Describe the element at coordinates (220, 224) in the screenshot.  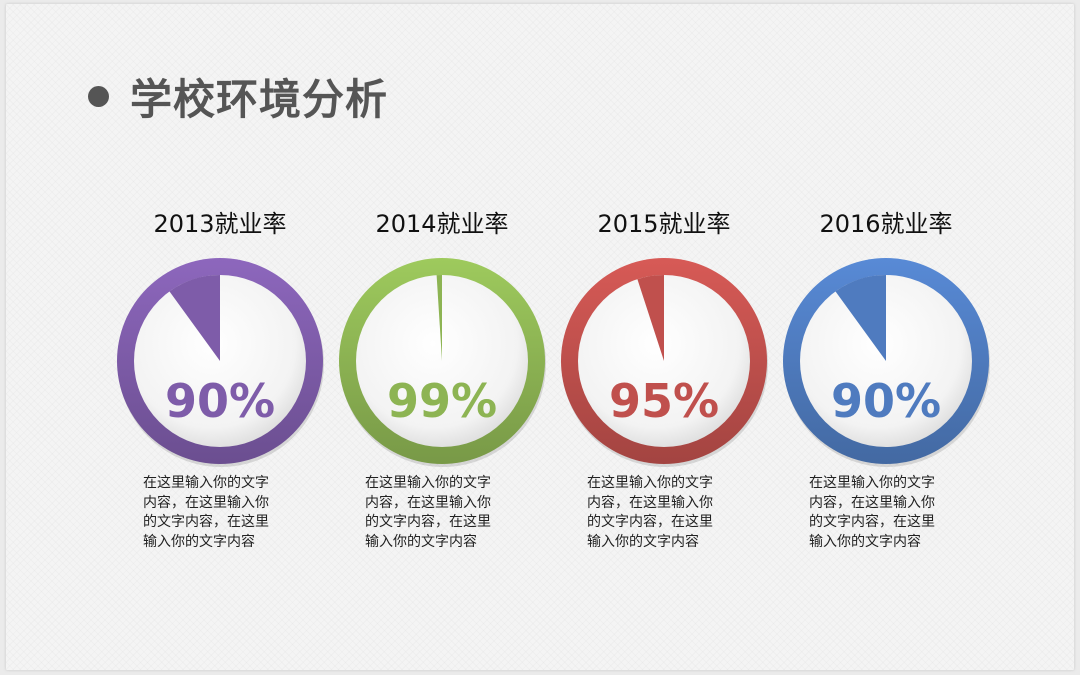
I see `gauge-title: 2013就业率` at that location.